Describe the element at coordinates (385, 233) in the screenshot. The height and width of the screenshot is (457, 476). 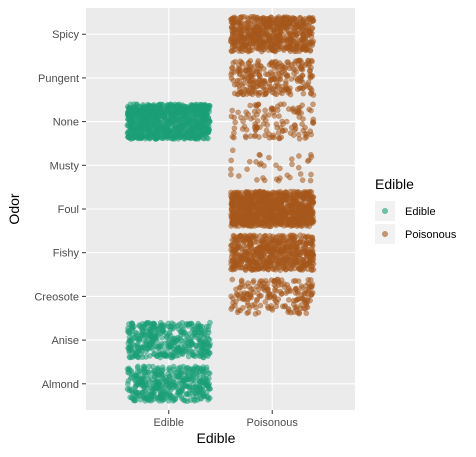
I see `legend-swatch-poisonous` at that location.